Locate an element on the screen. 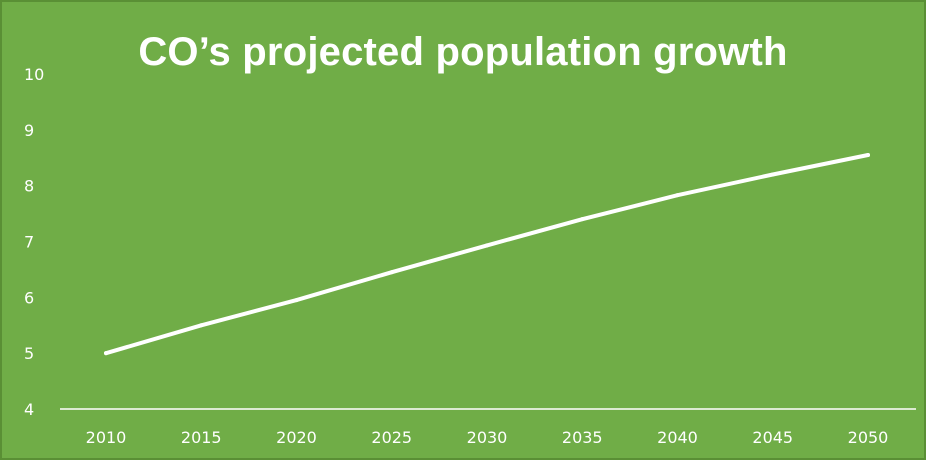 Image resolution: width=926 pixels, height=460 pixels. x-tick-label: 2050 is located at coordinates (868, 437).